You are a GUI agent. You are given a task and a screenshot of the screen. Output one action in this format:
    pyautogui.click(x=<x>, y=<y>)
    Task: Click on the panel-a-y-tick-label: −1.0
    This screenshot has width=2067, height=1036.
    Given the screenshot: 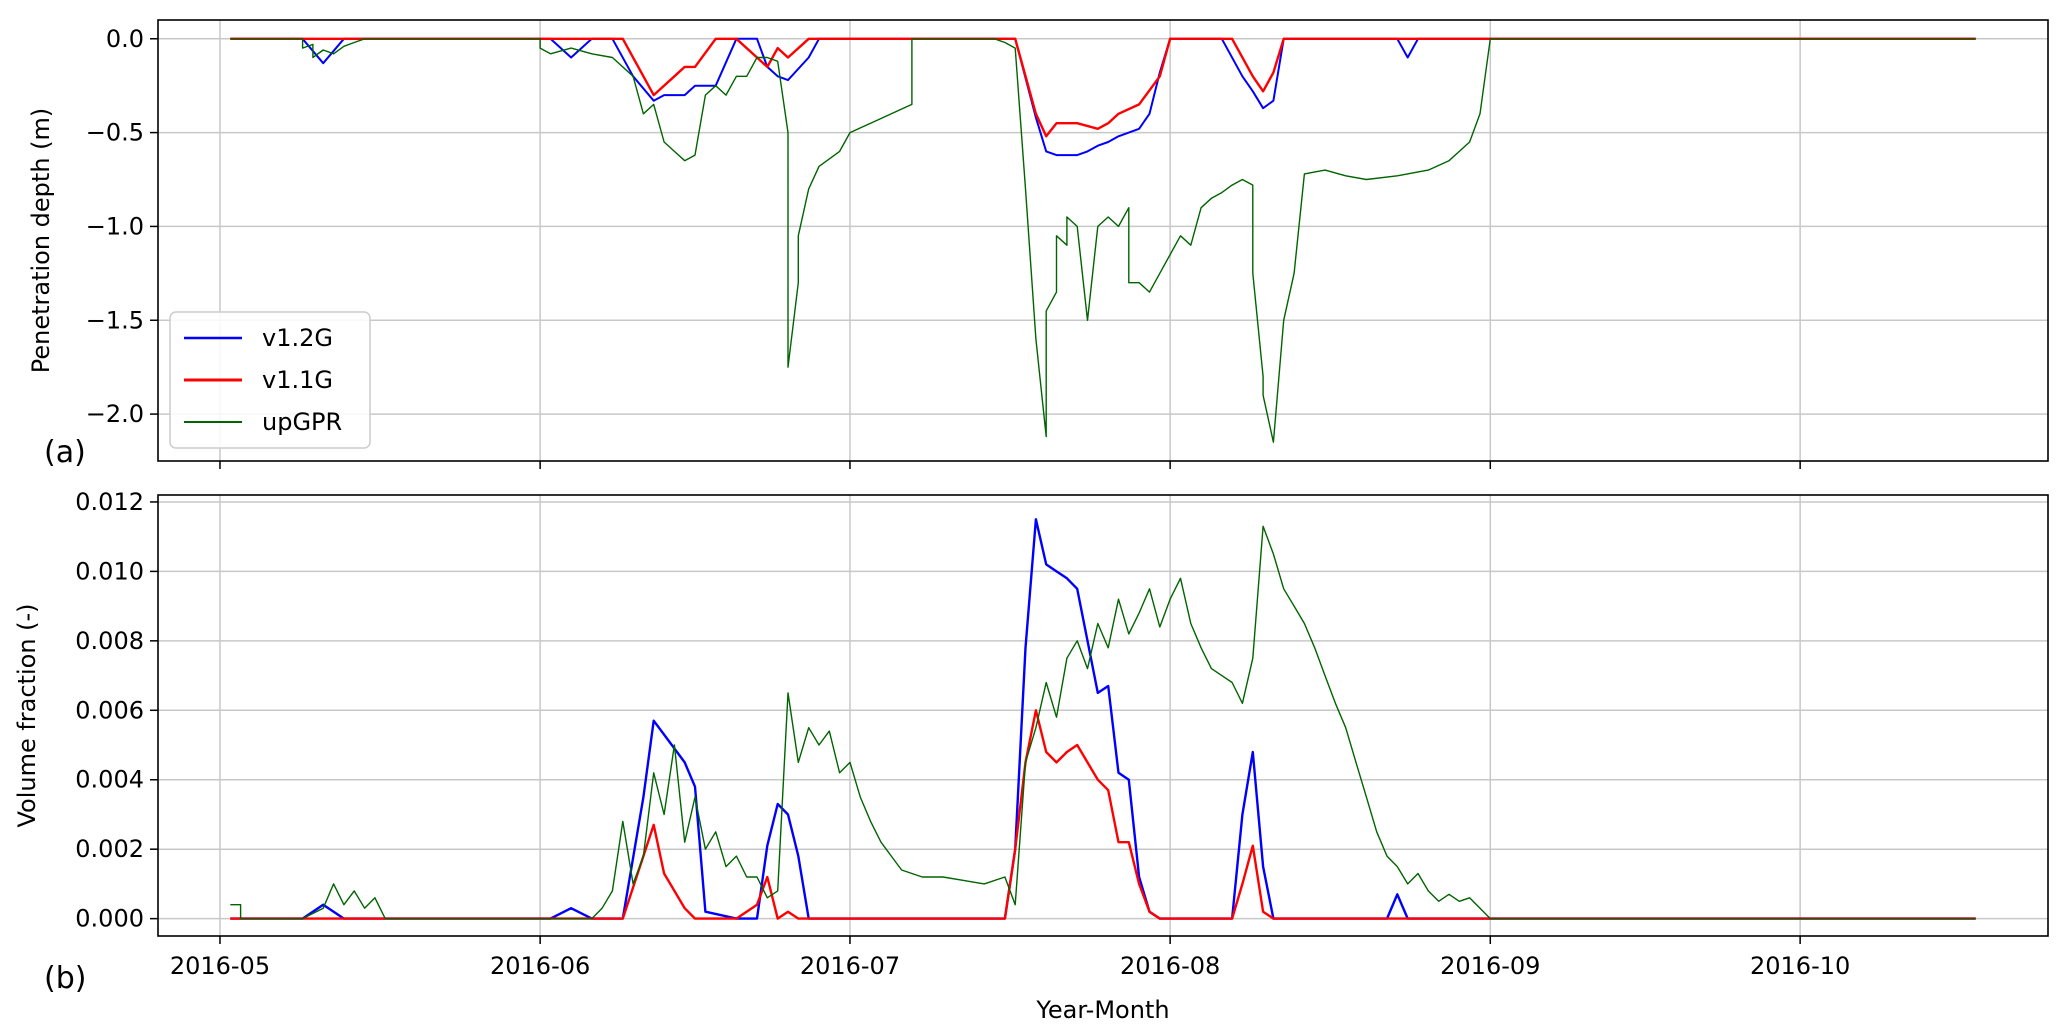 What is the action you would take?
    pyautogui.click(x=115, y=226)
    